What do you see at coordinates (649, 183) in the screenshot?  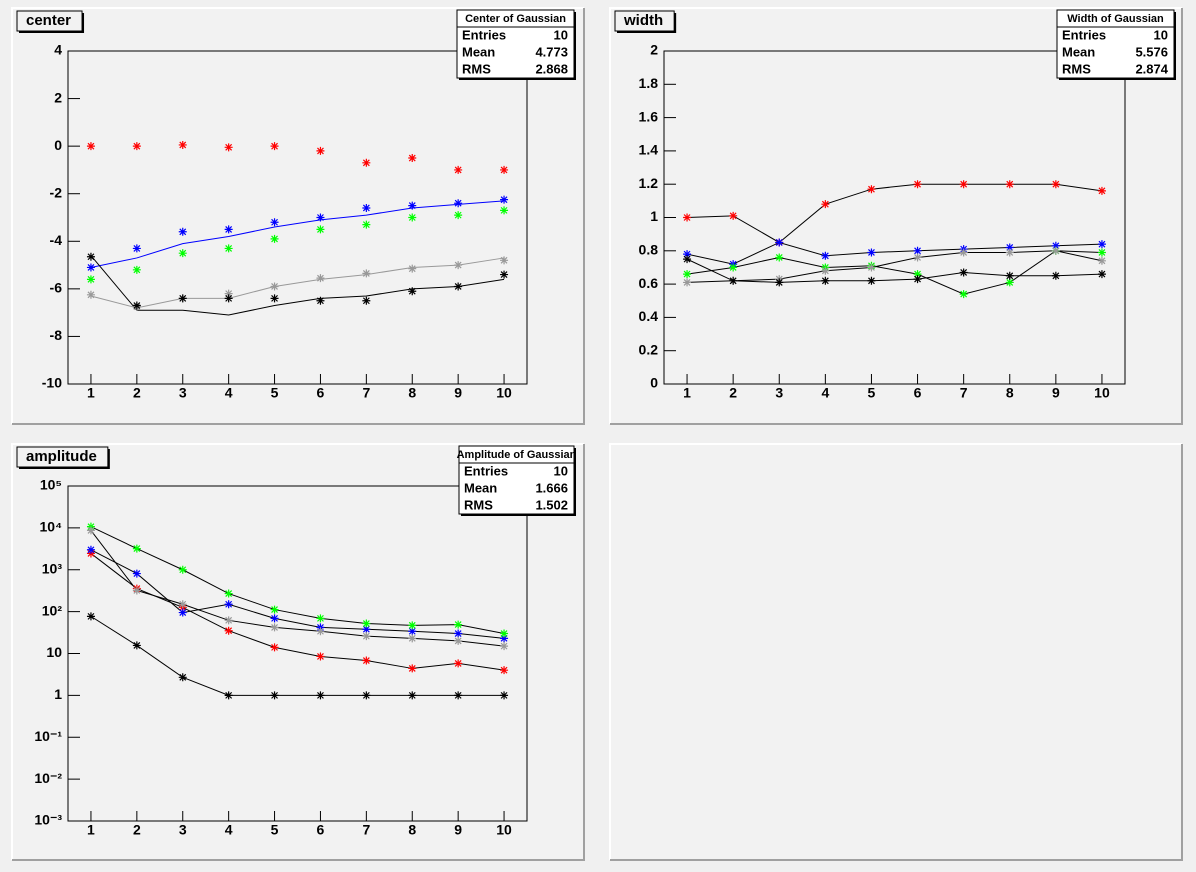 I see `y-tick-label: 1.2` at bounding box center [649, 183].